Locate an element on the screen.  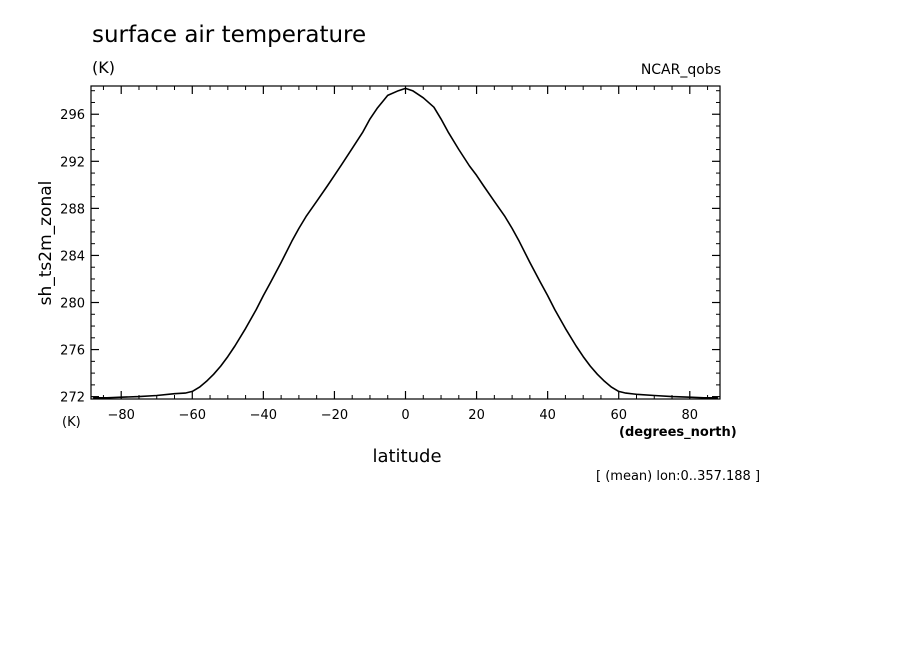
y-tick-label: 296 is located at coordinates (72, 115).